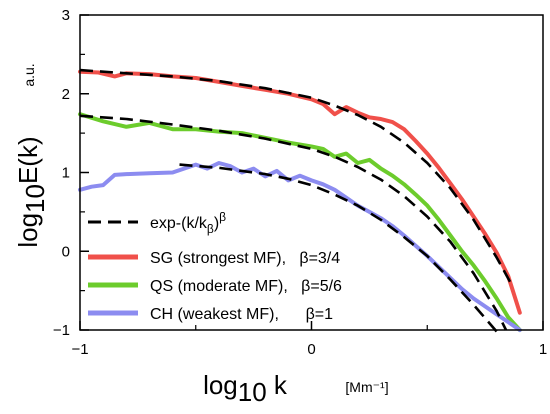 The height and width of the screenshot is (414, 550). Describe the element at coordinates (79, 349) in the screenshot. I see `x-tick-label: −1` at that location.